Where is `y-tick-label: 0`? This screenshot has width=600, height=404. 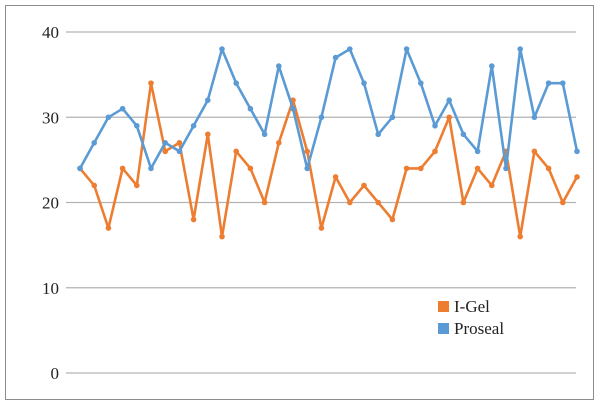
y-tick-label: 0 is located at coordinates (55, 373).